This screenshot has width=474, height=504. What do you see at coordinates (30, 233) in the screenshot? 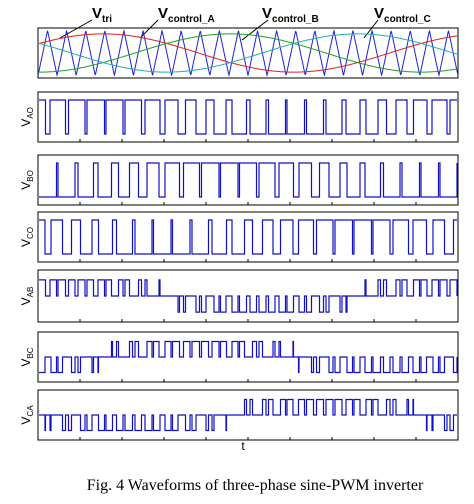
I see `label-sub: CO` at bounding box center [30, 233].